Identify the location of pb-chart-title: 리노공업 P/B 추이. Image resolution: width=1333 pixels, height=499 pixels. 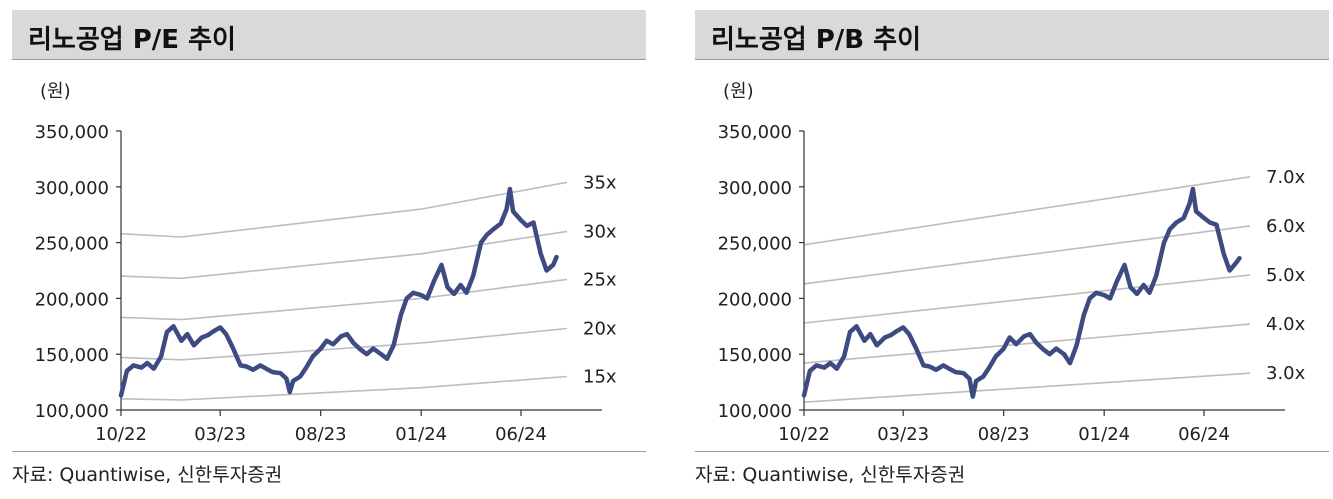
(816, 40).